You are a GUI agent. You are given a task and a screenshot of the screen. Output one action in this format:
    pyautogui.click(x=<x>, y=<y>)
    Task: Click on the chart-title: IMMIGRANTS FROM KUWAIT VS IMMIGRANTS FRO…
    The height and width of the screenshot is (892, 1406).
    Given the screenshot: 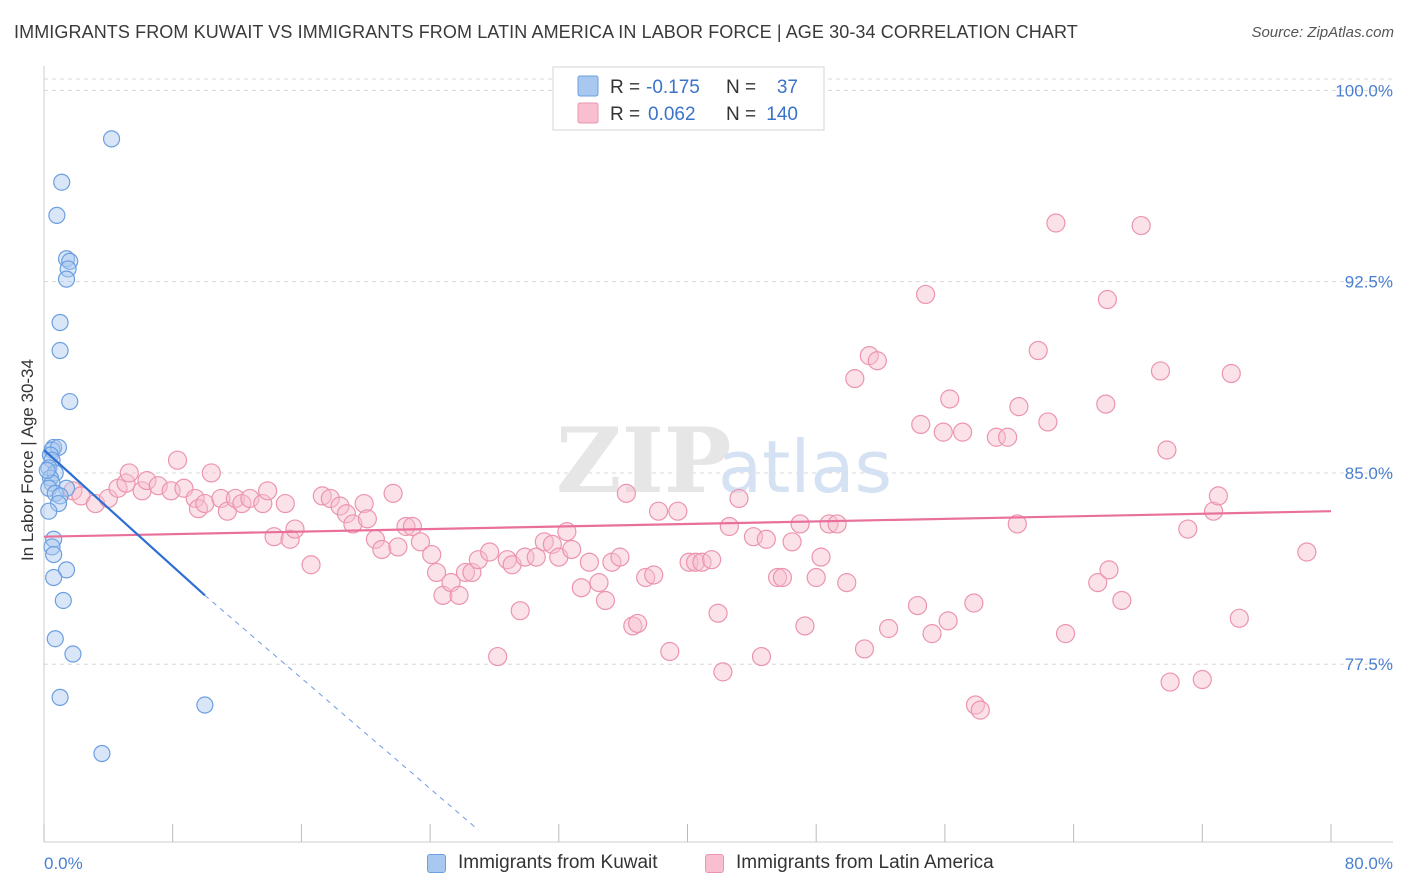 What is the action you would take?
    pyautogui.click(x=546, y=32)
    